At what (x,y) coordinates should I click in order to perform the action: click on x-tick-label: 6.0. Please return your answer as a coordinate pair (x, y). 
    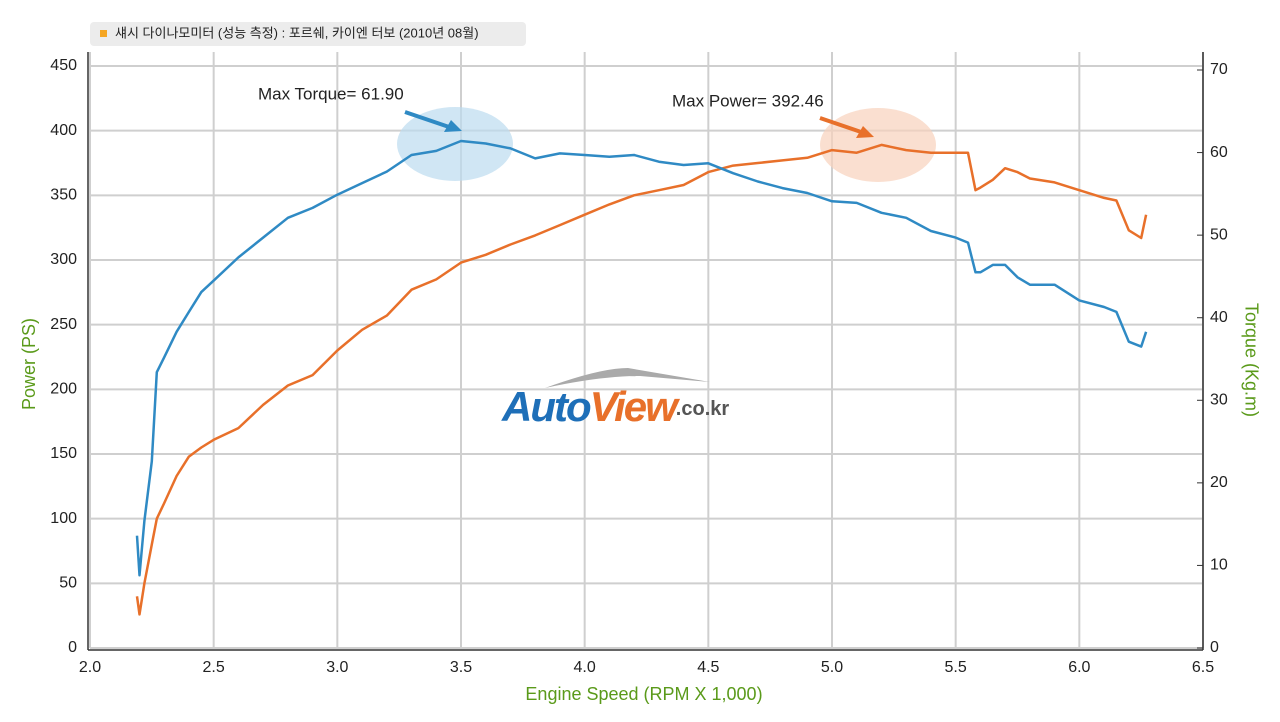
    Looking at the image, I should click on (1079, 667).